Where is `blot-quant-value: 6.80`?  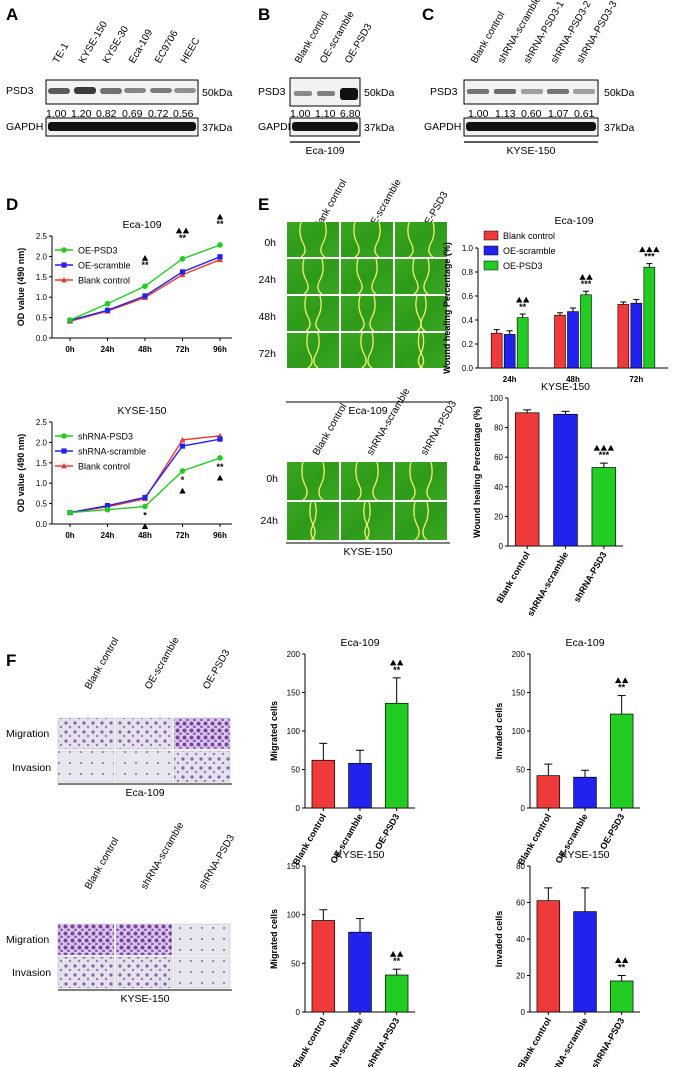
blot-quant-value: 6.80 is located at coordinates (350, 114).